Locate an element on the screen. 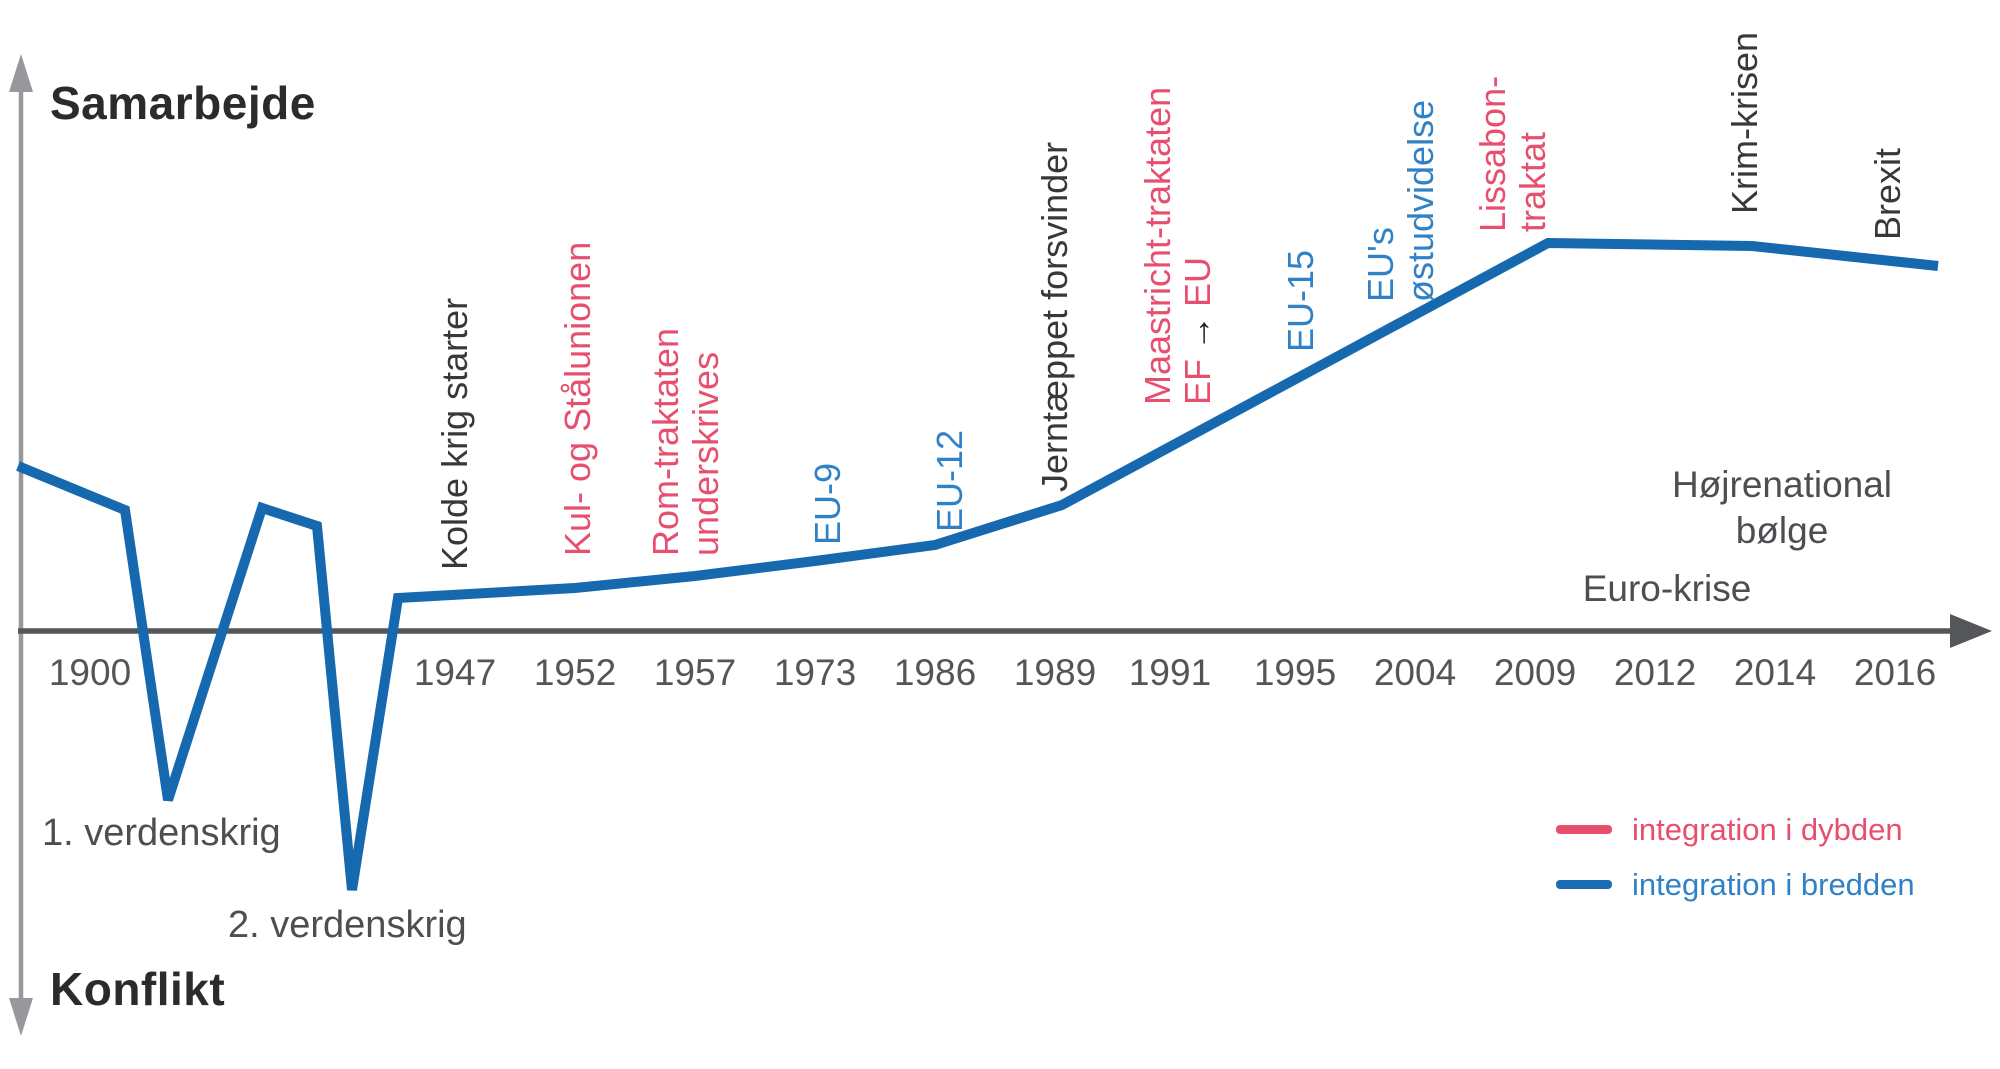  event-label-maastricht: Maastricht-traktaten EF → EU is located at coordinates (1177, 245).